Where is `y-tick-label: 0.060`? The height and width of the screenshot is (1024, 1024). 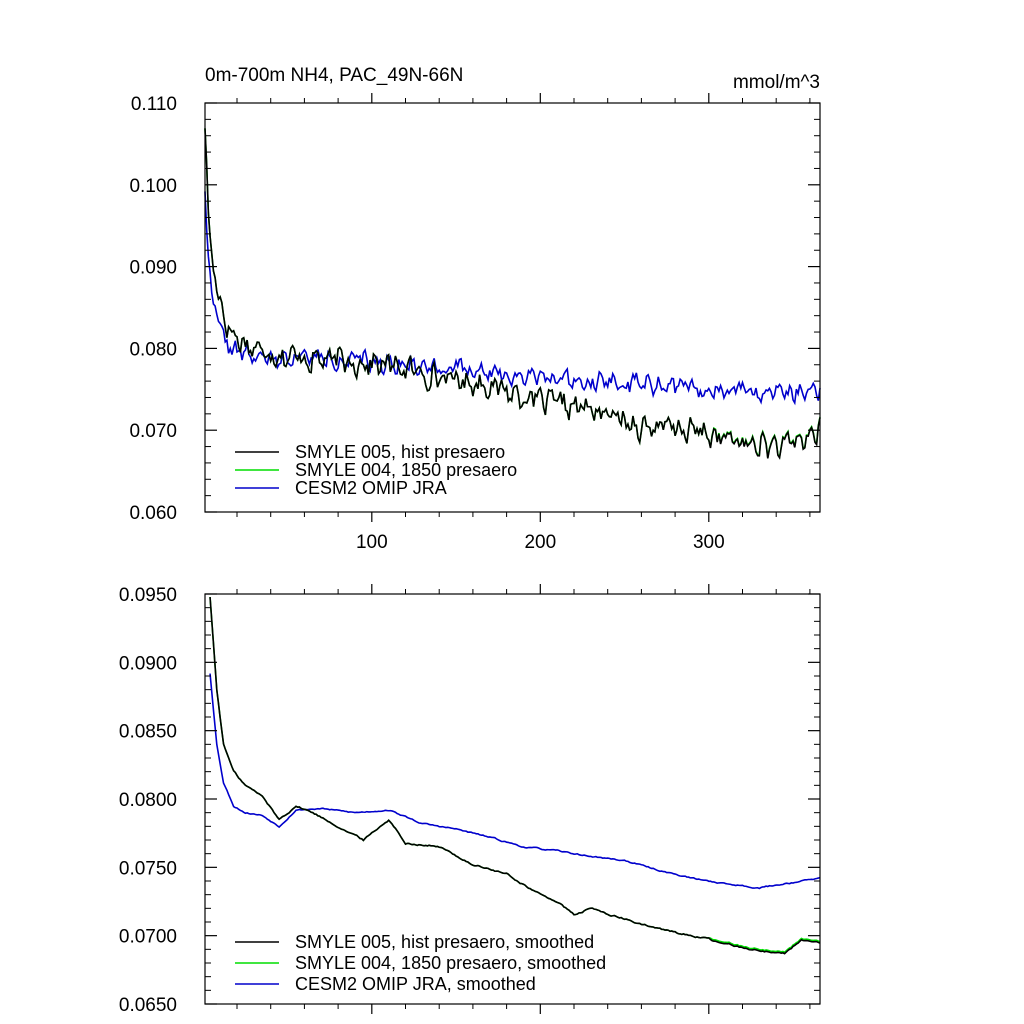
y-tick-label: 0.060 is located at coordinates (153, 513).